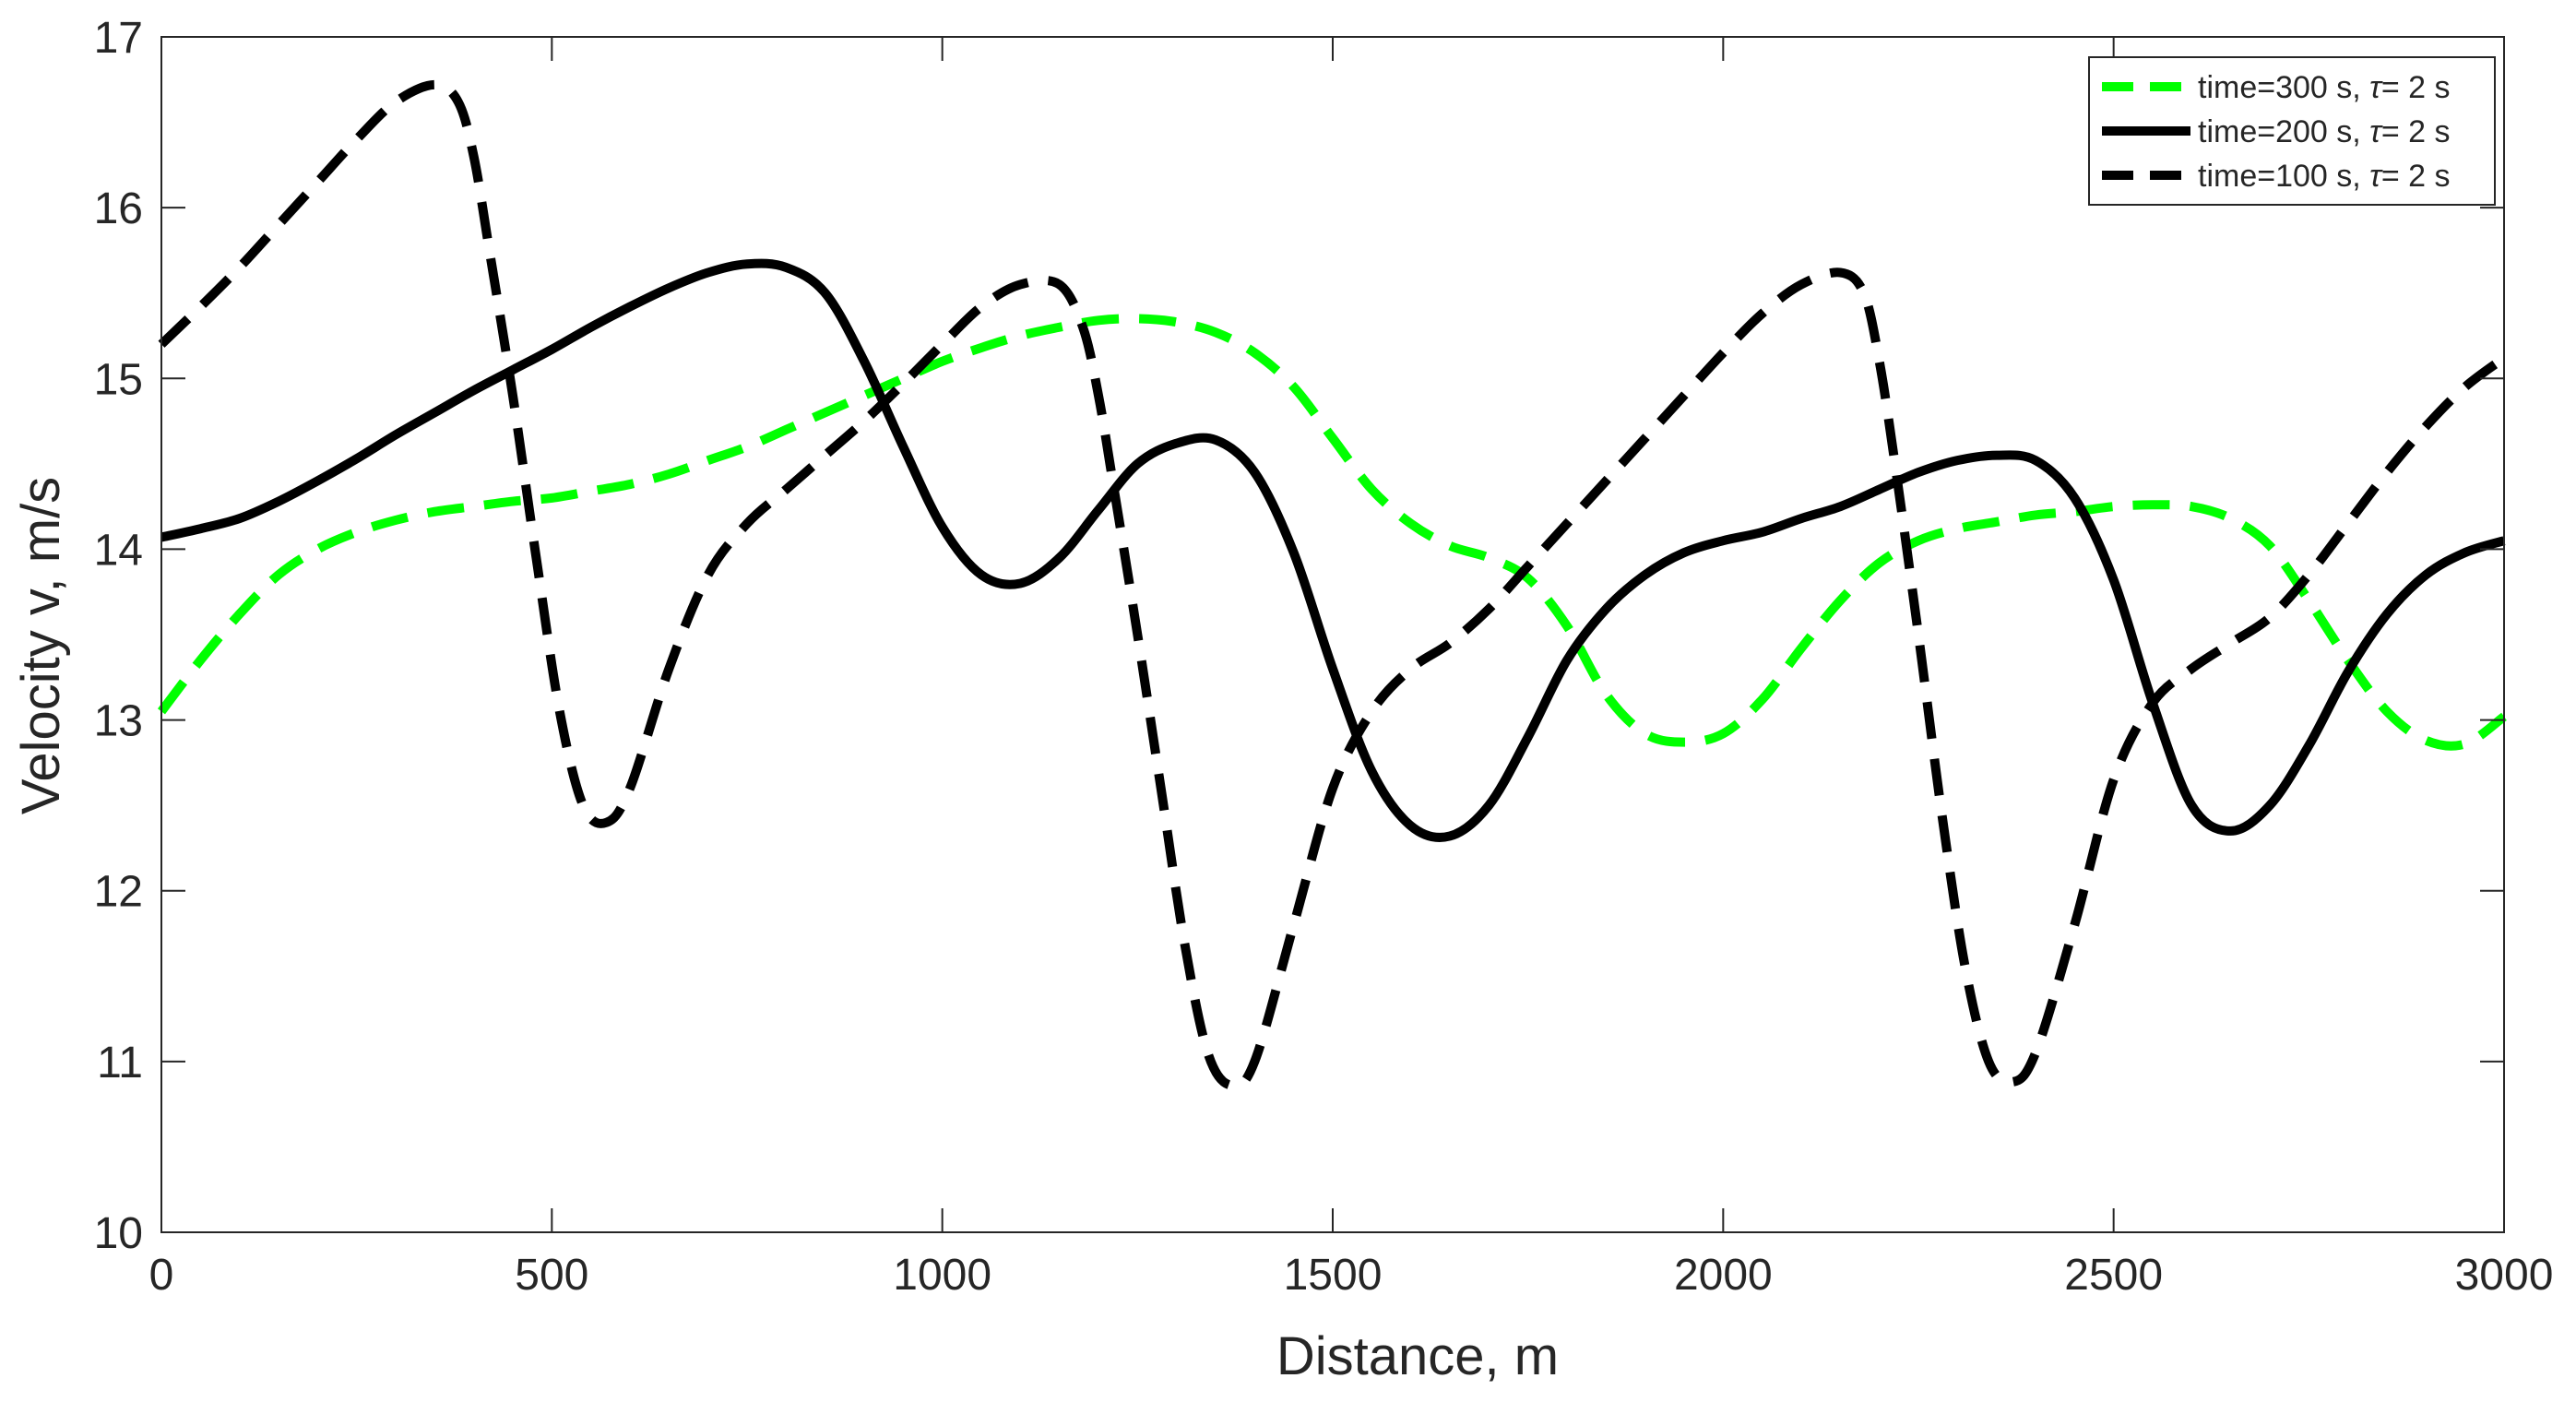  What do you see at coordinates (118, 551) in the screenshot?
I see `y-tick-label-14: 14` at bounding box center [118, 551].